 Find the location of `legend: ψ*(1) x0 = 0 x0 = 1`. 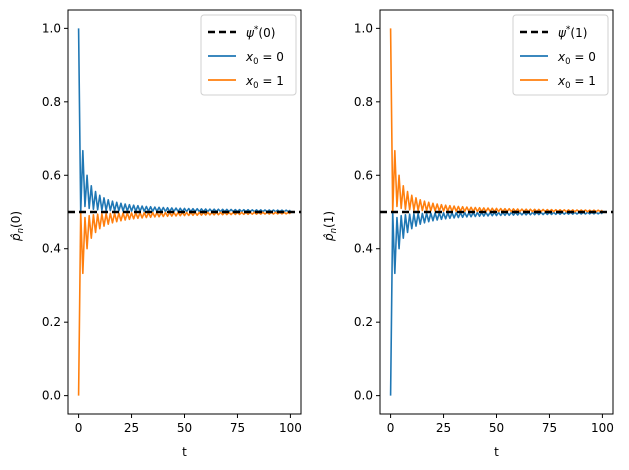

legend: ψ*(1) x0 = 0 x0 = 1 is located at coordinates (560, 55).